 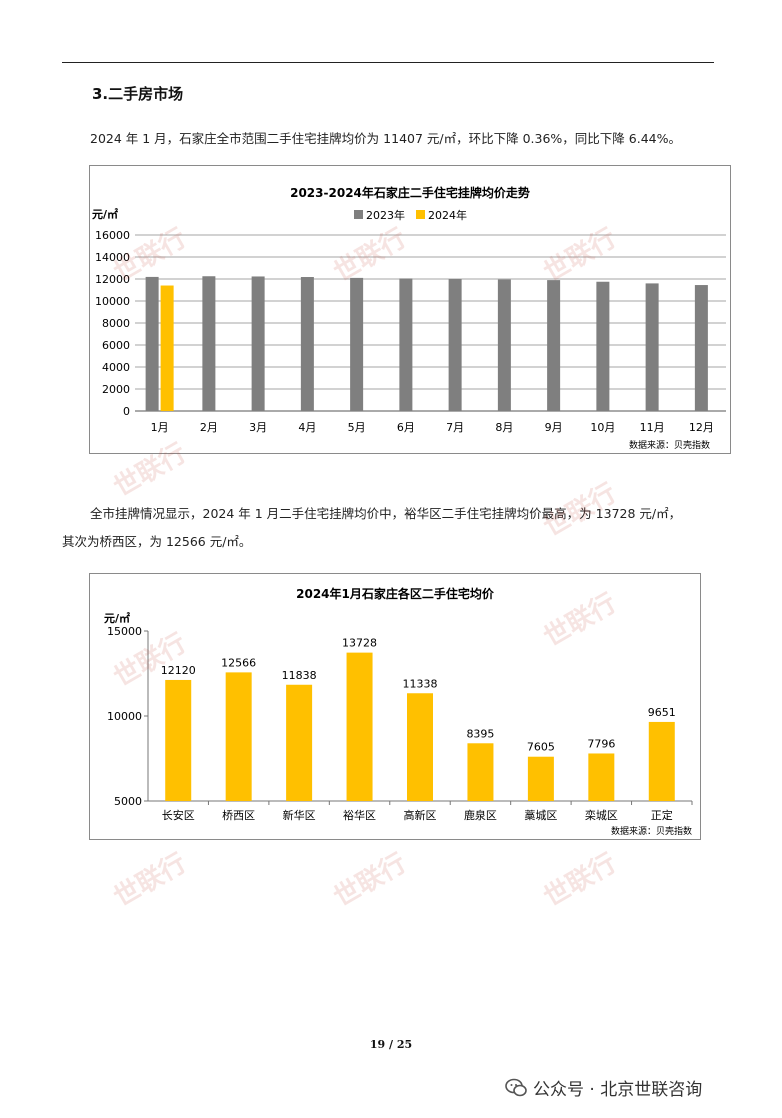 What do you see at coordinates (554, 427) in the screenshot?
I see `x-tick-label: 9月` at bounding box center [554, 427].